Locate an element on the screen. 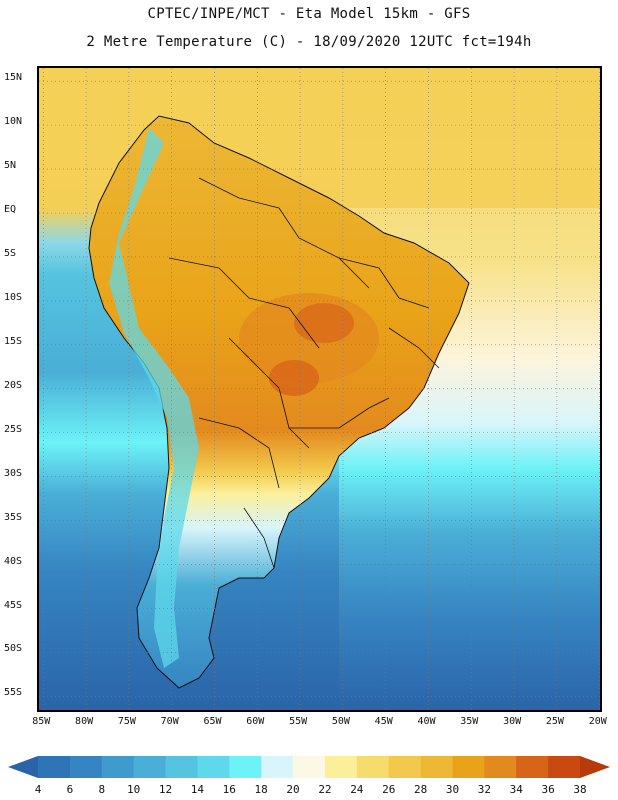 This screenshot has width=618, height=800. colorbar-tick-label: 38 is located at coordinates (580, 789).